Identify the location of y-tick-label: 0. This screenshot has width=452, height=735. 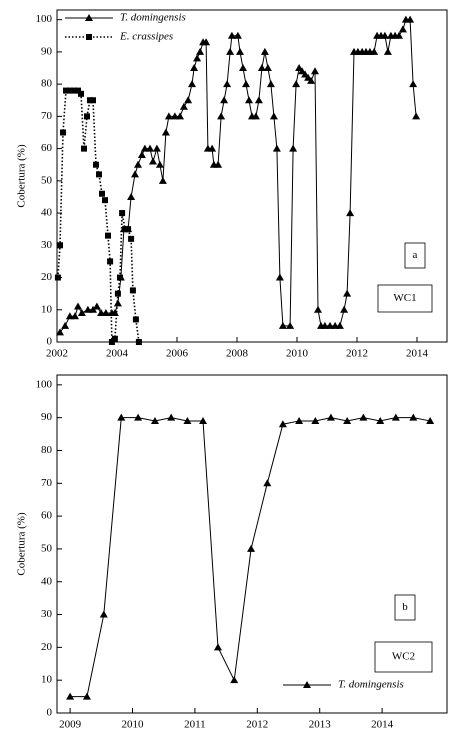
(50, 713).